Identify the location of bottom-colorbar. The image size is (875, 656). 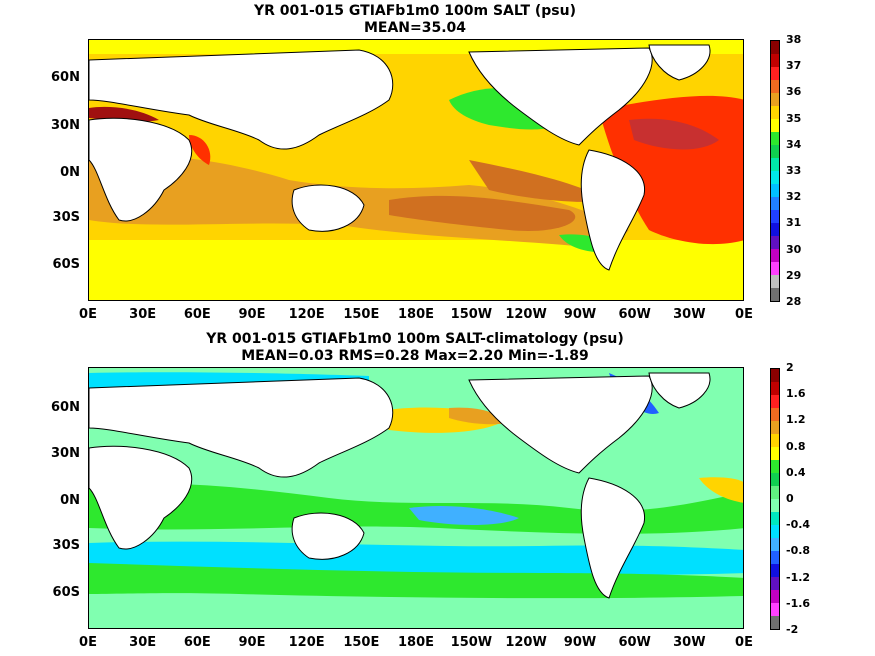
(775, 499).